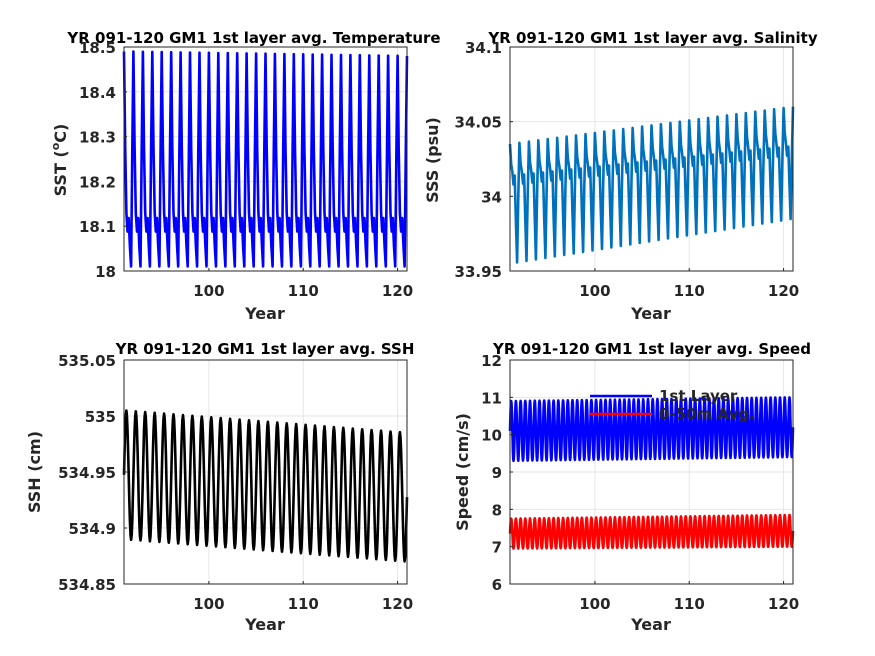 The height and width of the screenshot is (656, 875). I want to click on panel-title: YR 091-120 GM1 1st layer avg. SSH, so click(265, 349).